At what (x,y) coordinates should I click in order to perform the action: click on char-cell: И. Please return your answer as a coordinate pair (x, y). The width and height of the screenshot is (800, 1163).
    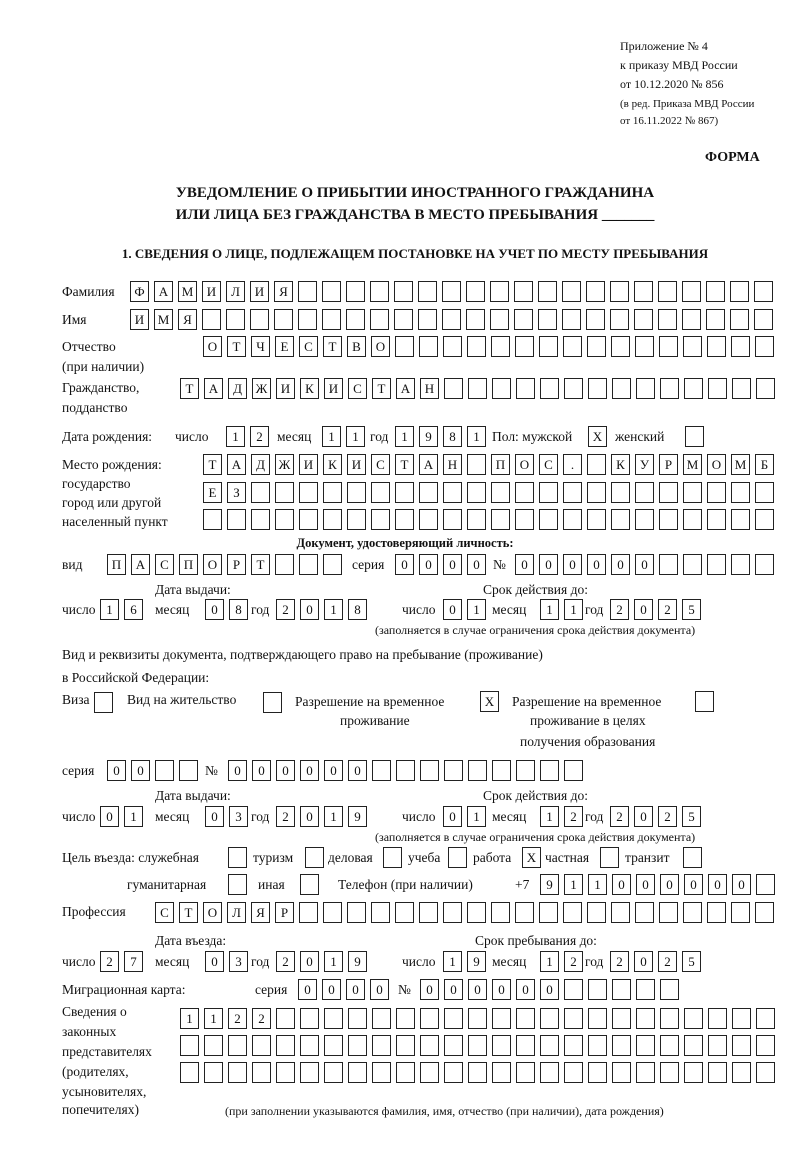
    Looking at the image, I should click on (139, 319).